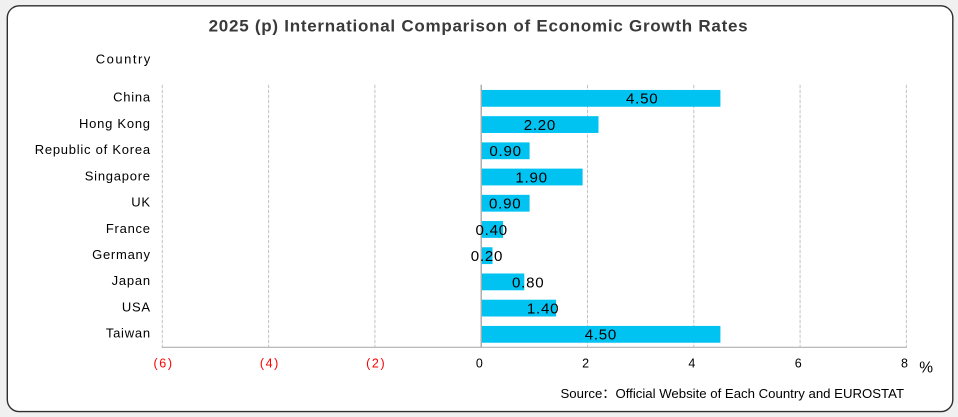  What do you see at coordinates (479, 363) in the screenshot?
I see `svg-text: 0` at bounding box center [479, 363].